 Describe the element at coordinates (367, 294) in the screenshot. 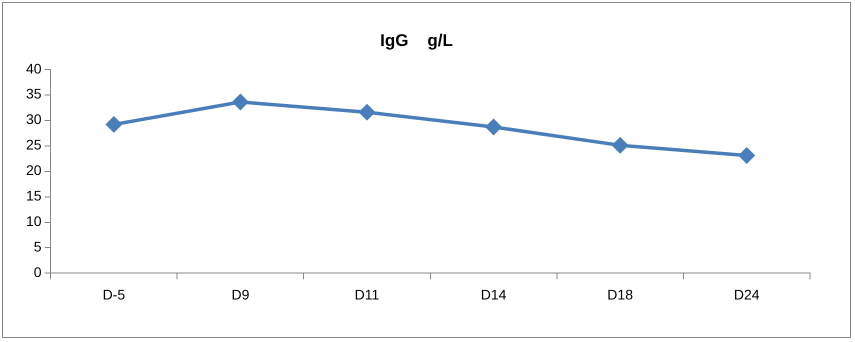

I see `x-tick-label: D11` at that location.